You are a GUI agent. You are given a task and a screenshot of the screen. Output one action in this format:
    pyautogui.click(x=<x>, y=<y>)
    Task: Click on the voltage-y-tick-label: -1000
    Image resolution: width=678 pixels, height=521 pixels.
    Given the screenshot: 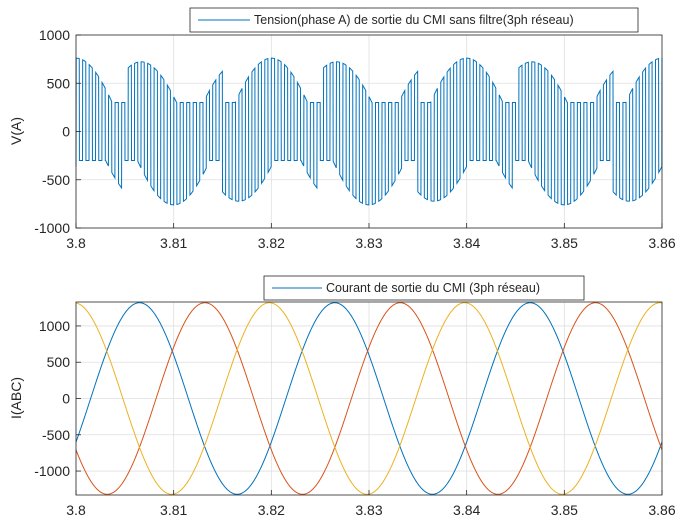 What is the action you would take?
    pyautogui.click(x=52, y=228)
    